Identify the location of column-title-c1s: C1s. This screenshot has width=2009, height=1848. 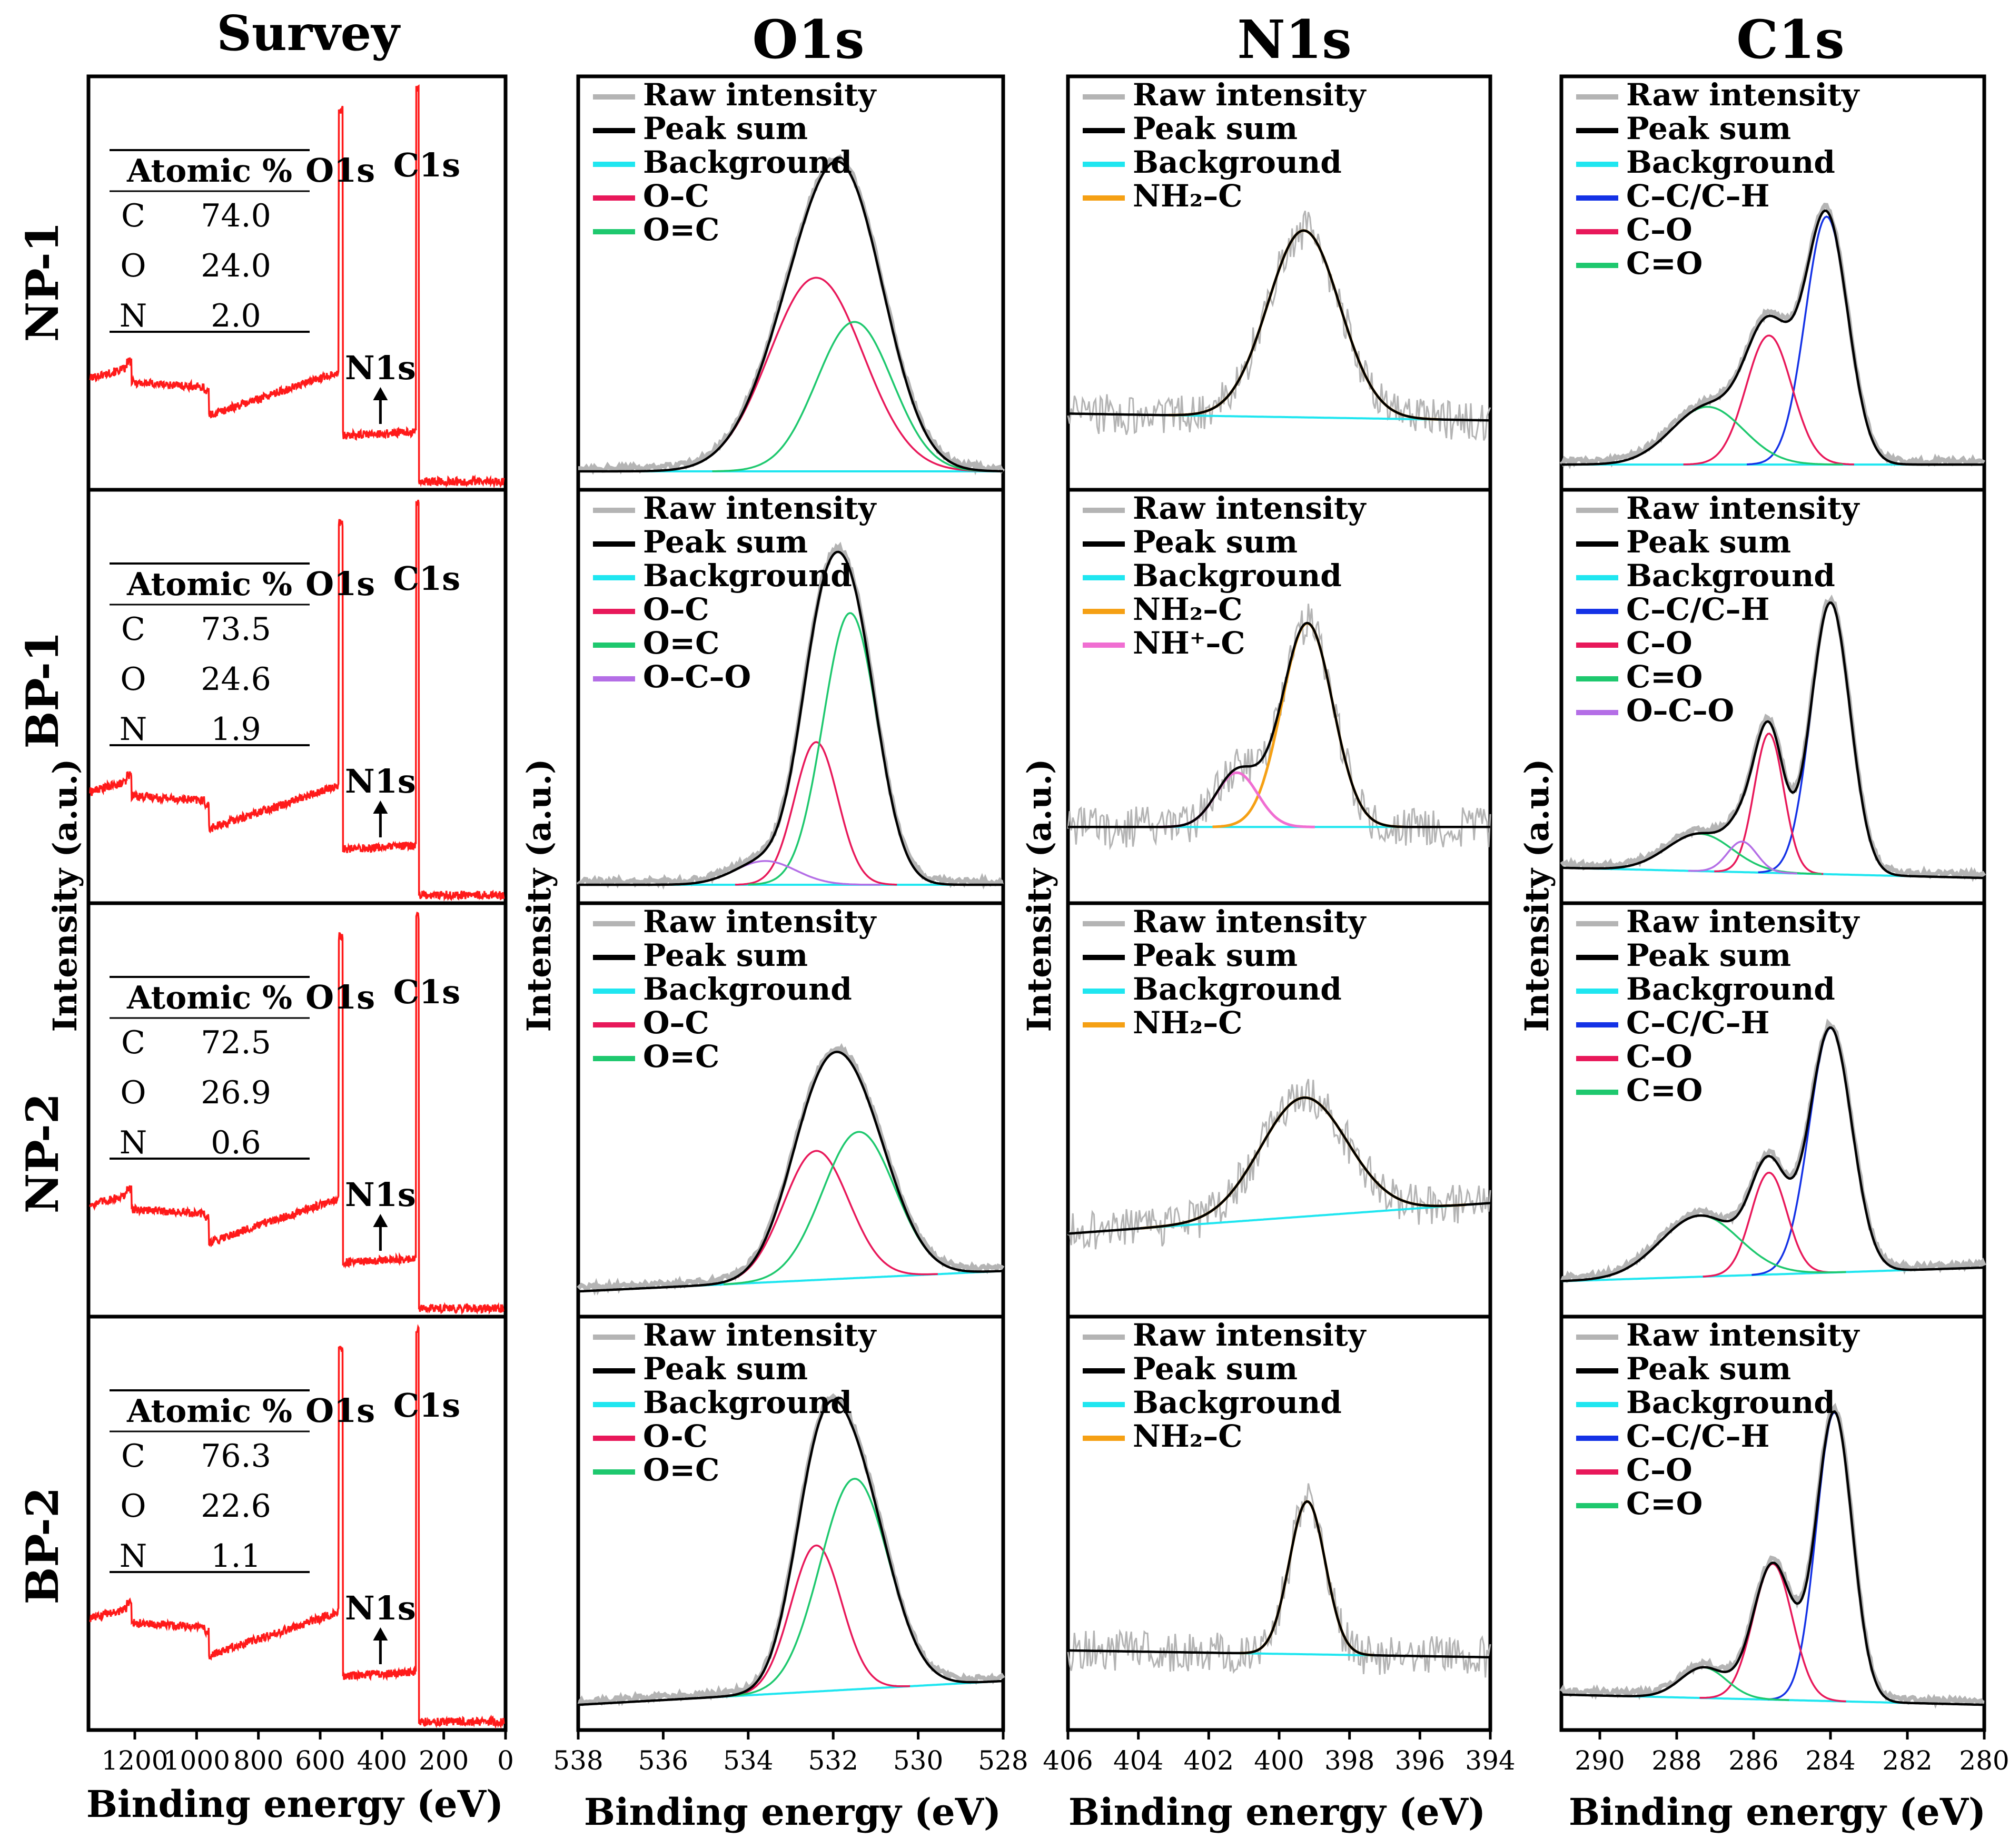
(1790, 39).